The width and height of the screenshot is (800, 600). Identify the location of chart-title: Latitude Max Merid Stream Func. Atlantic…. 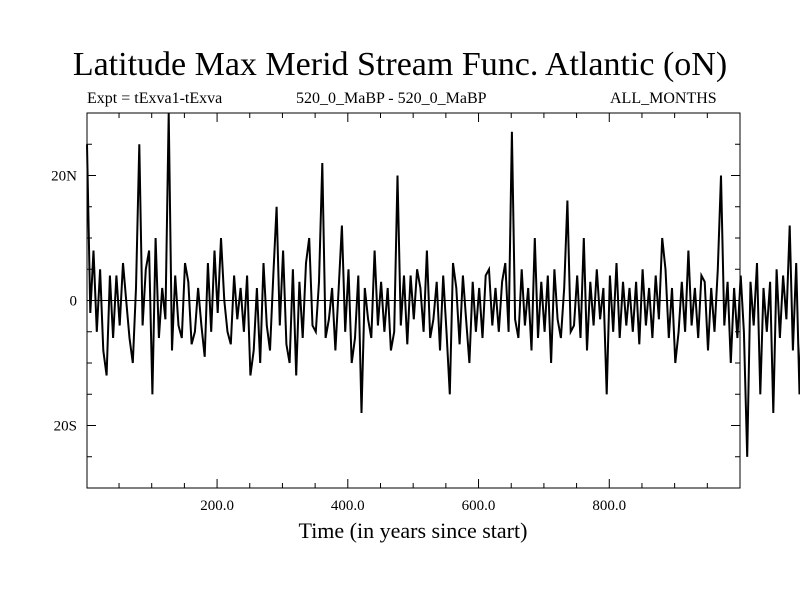
(400, 64).